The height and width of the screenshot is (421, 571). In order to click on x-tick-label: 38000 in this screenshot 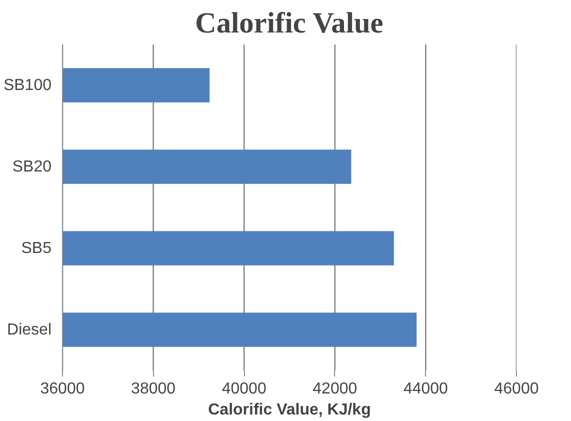, I will do `click(153, 389)`.